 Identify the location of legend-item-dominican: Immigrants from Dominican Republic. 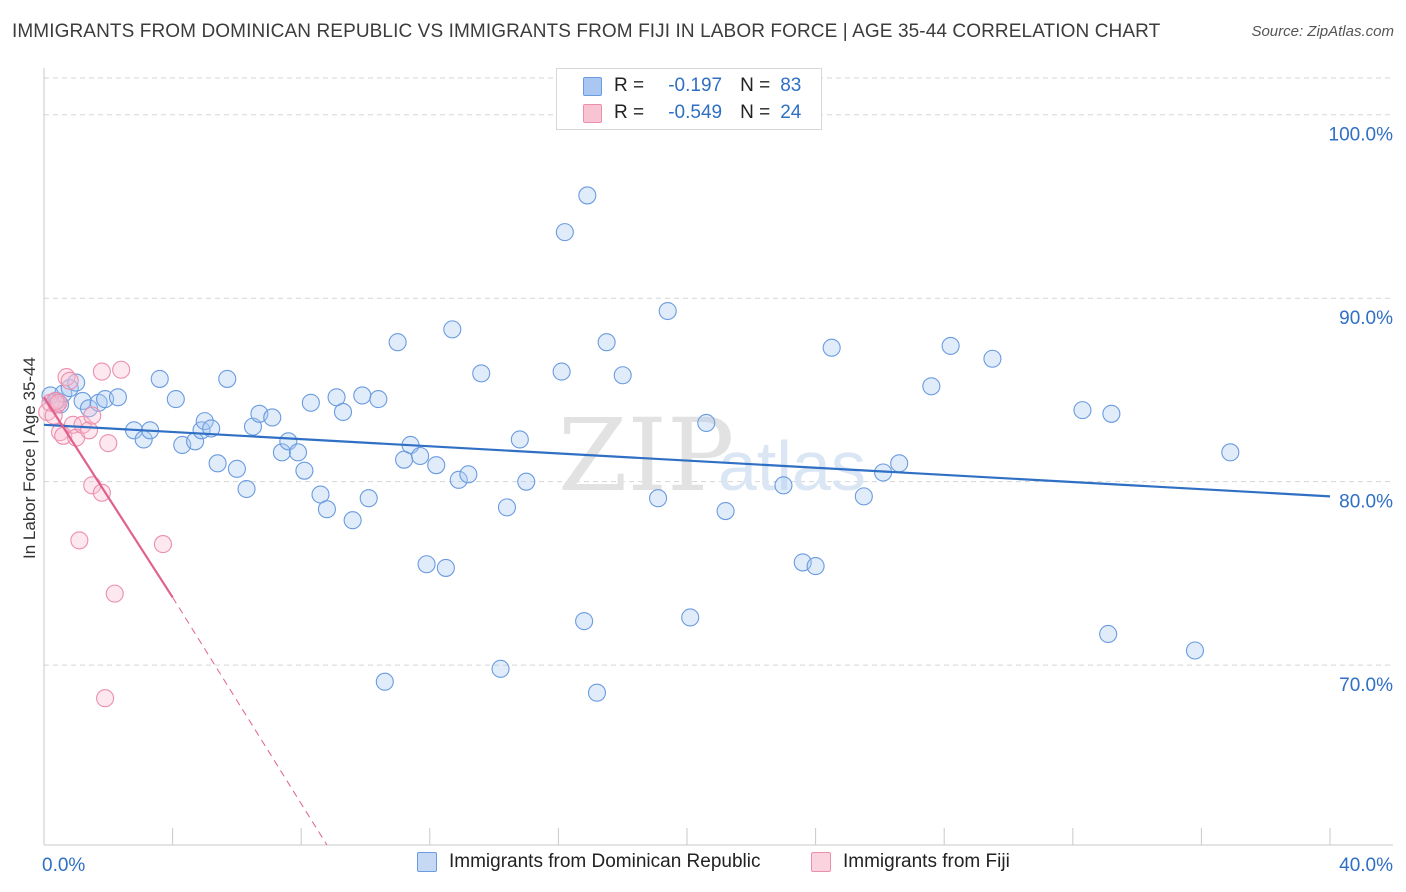
(589, 862).